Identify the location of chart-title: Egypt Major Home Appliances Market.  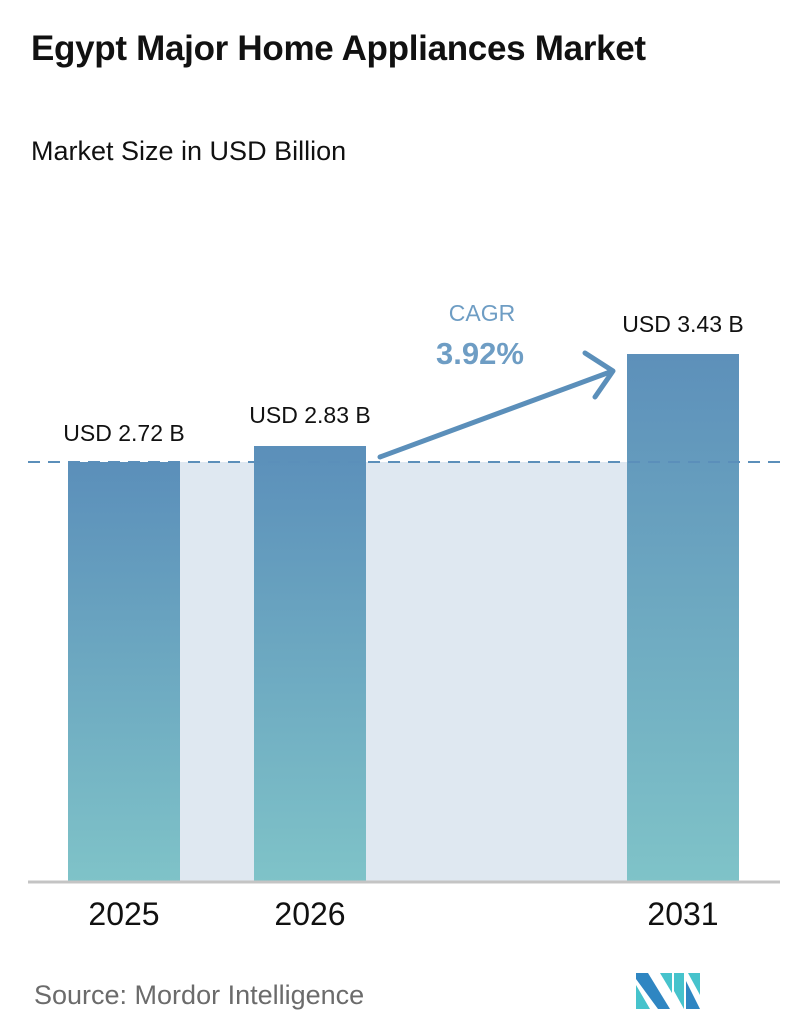
(338, 48).